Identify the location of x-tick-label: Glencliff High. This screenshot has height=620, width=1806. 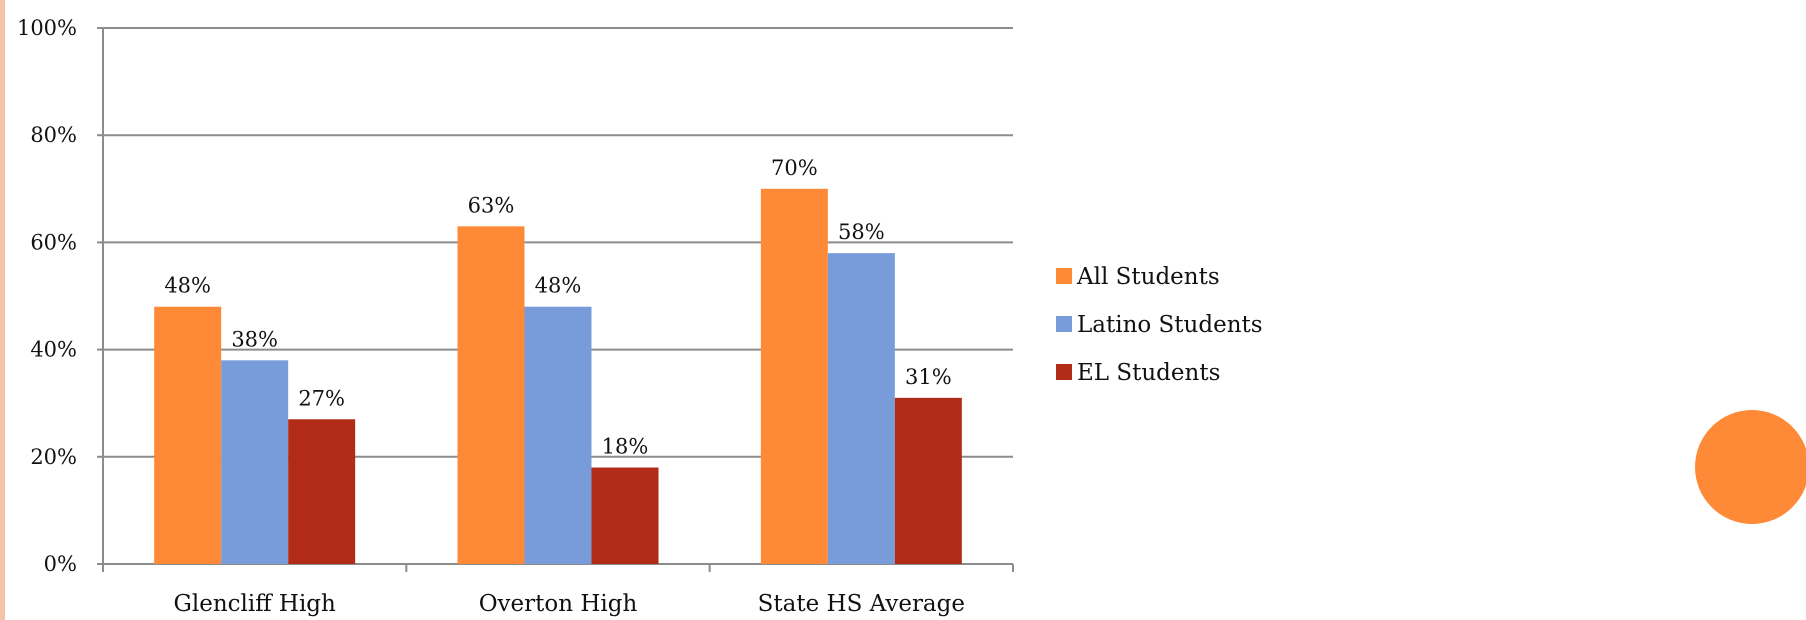
(254, 604).